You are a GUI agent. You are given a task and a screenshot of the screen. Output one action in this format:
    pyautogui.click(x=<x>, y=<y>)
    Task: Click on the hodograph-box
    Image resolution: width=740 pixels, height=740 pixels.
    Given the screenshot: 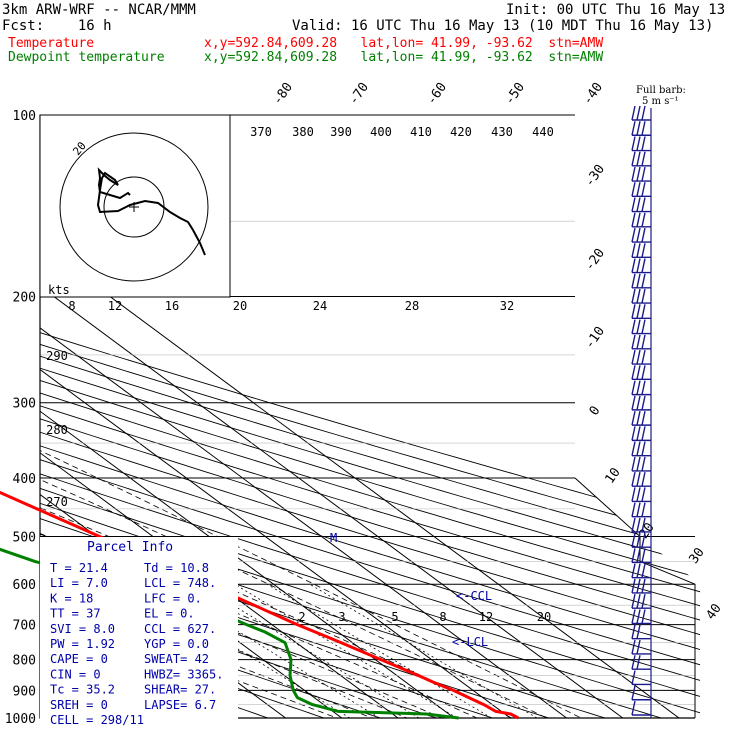 What is the action you would take?
    pyautogui.click(x=135, y=206)
    